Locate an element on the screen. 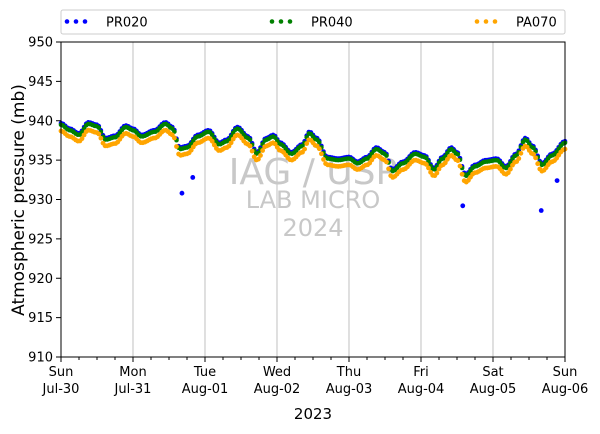 Image resolution: width=600 pixels, height=434 pixels. x-tick-label-date: Aug-06 is located at coordinates (565, 389).